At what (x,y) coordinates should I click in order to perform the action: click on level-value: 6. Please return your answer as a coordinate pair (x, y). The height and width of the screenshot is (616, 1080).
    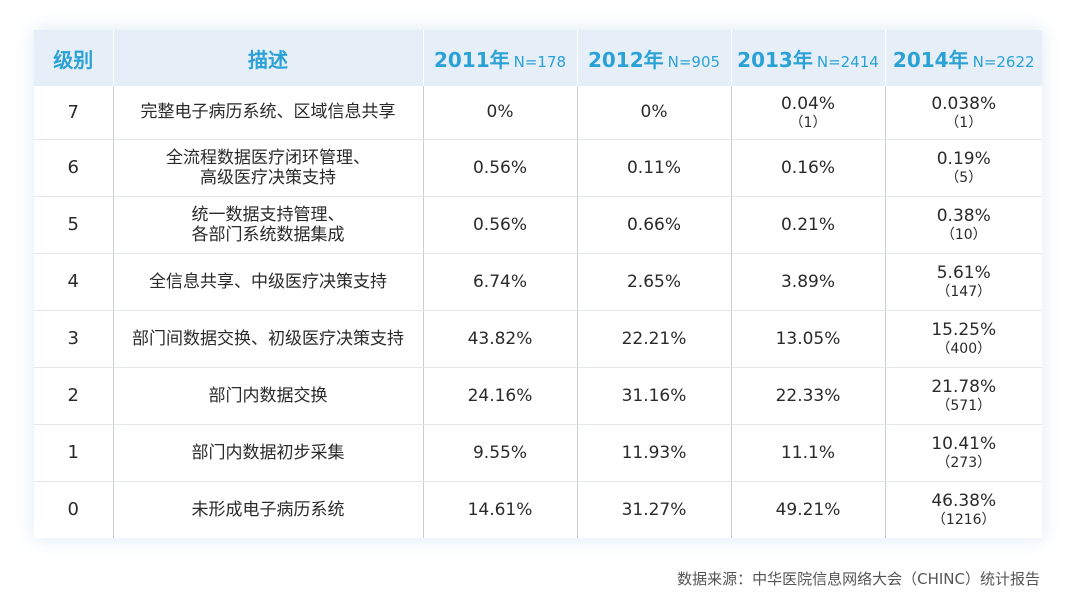
    Looking at the image, I should click on (73, 167).